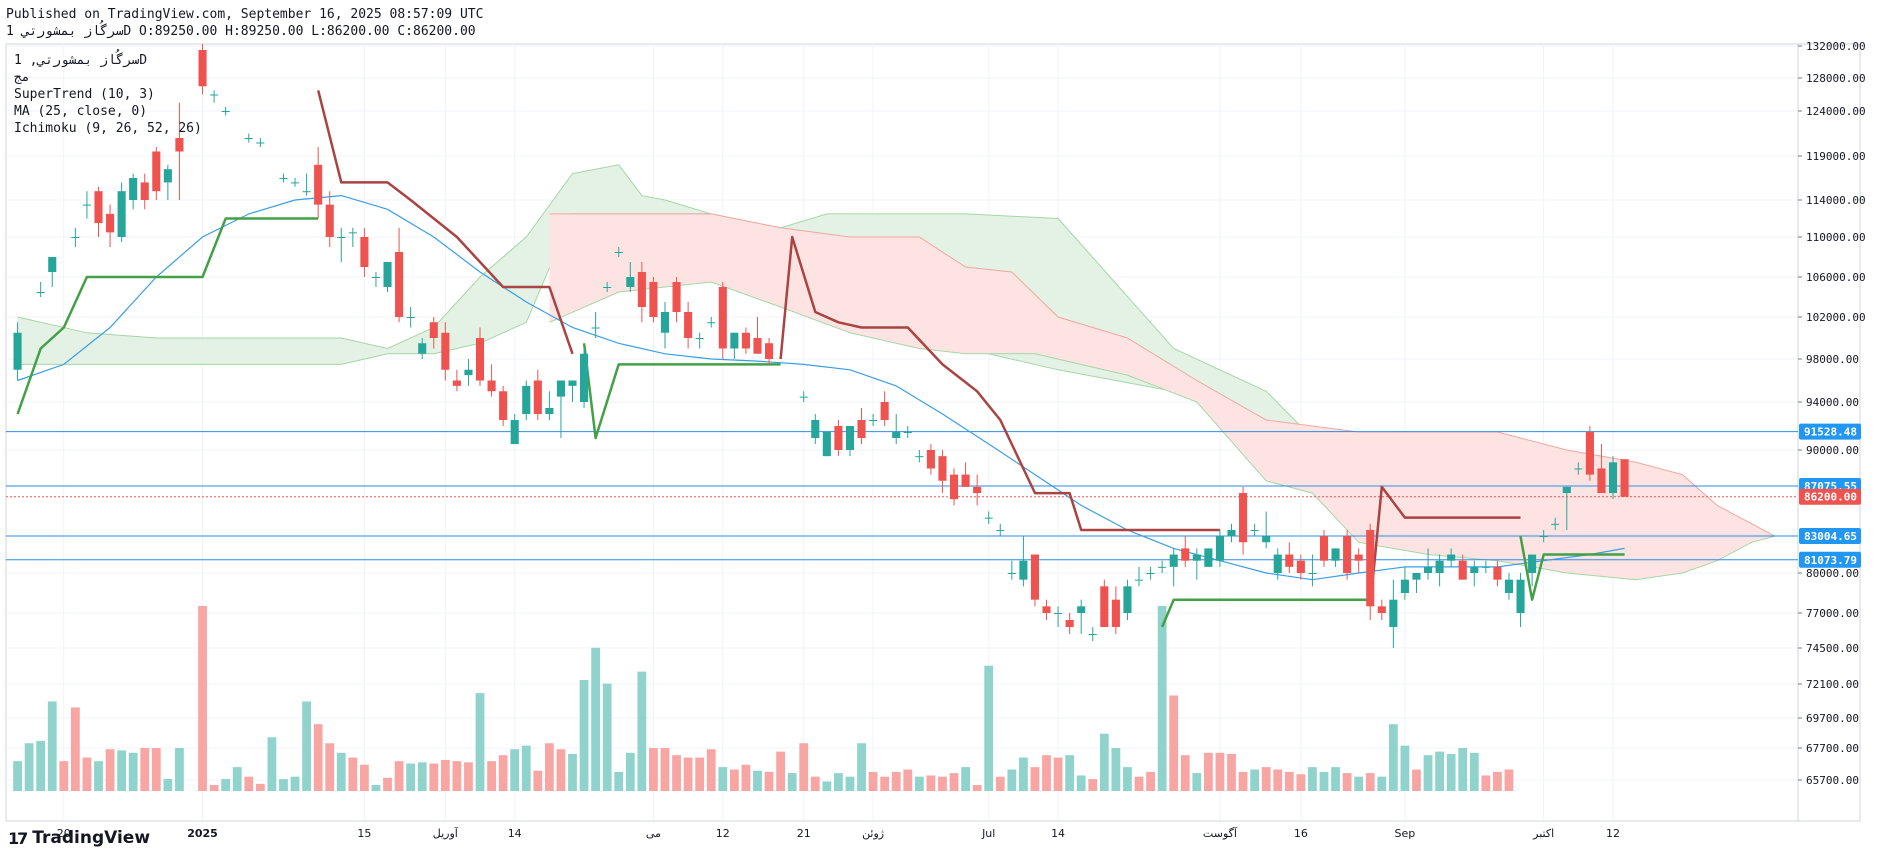 The height and width of the screenshot is (858, 1878). What do you see at coordinates (81, 60) in the screenshot?
I see `legend-symbol: سرگُاز بمشورتي, 1D` at bounding box center [81, 60].